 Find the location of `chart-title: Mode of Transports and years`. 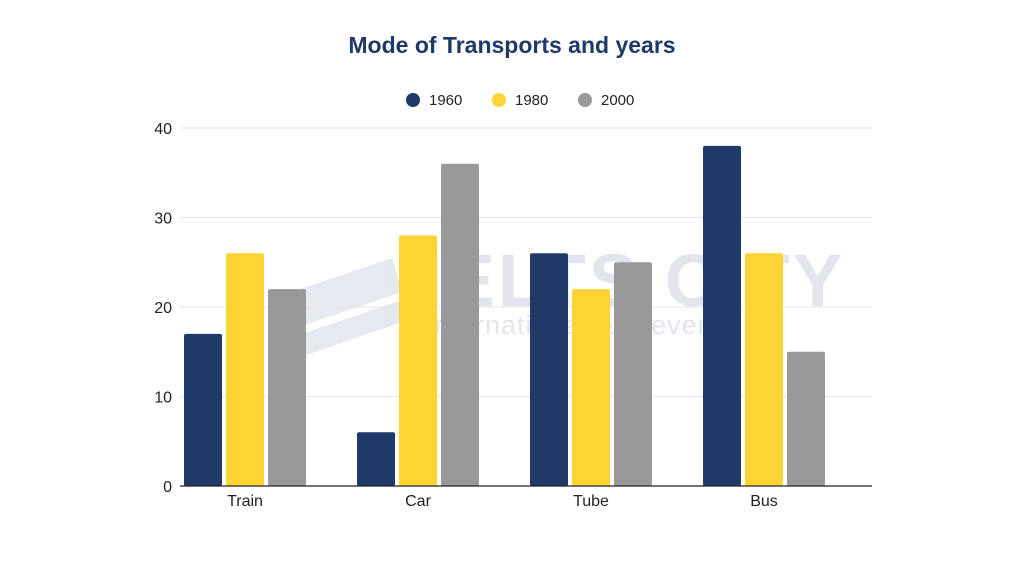

chart-title: Mode of Transports and years is located at coordinates (511, 45).